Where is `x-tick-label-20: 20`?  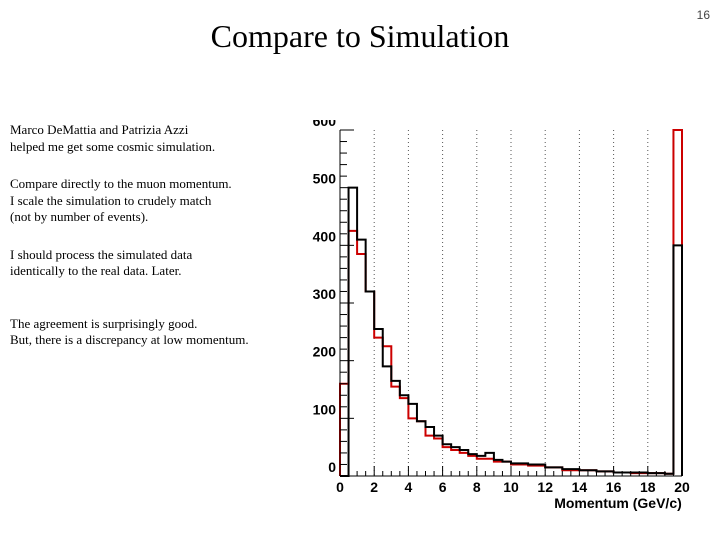
x-tick-label-20: 20 is located at coordinates (682, 487).